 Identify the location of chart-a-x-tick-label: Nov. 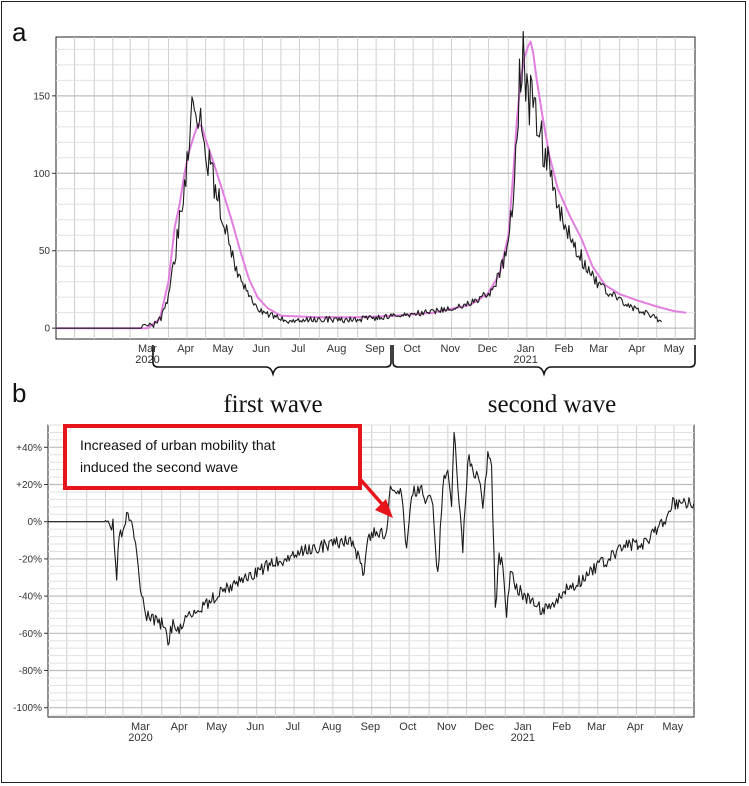
(450, 349).